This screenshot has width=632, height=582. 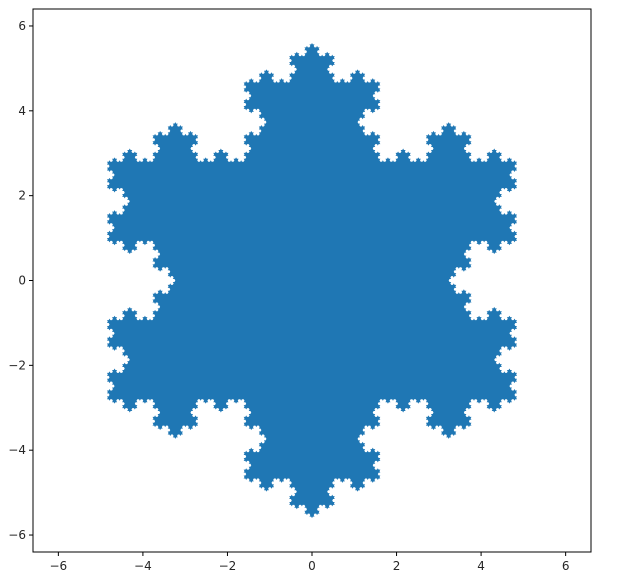 What do you see at coordinates (22, 111) in the screenshot?
I see `y-tick-label: 4` at bounding box center [22, 111].